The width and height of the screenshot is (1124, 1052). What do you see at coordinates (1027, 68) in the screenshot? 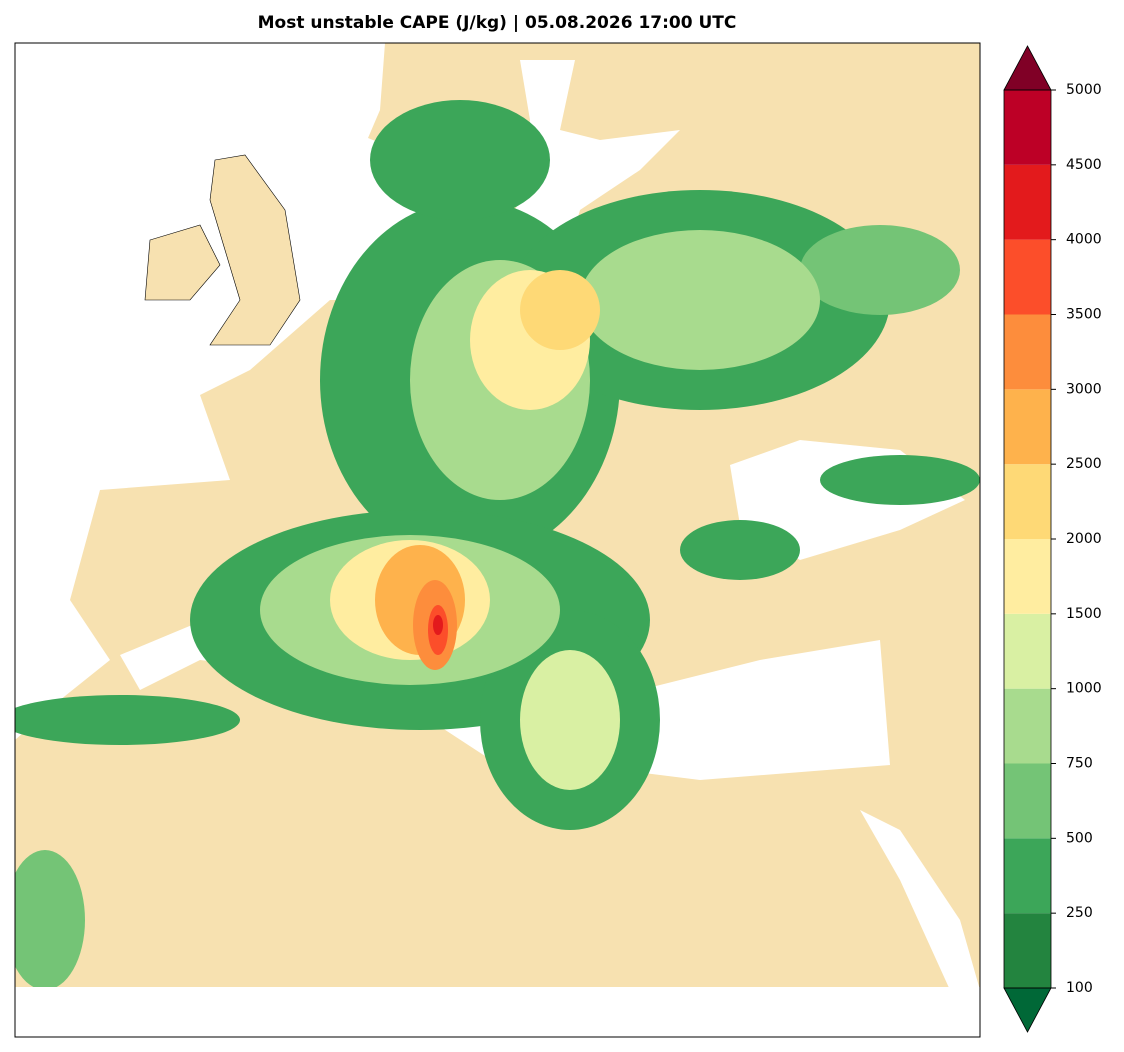
I see `colorbar-over` at bounding box center [1027, 68].